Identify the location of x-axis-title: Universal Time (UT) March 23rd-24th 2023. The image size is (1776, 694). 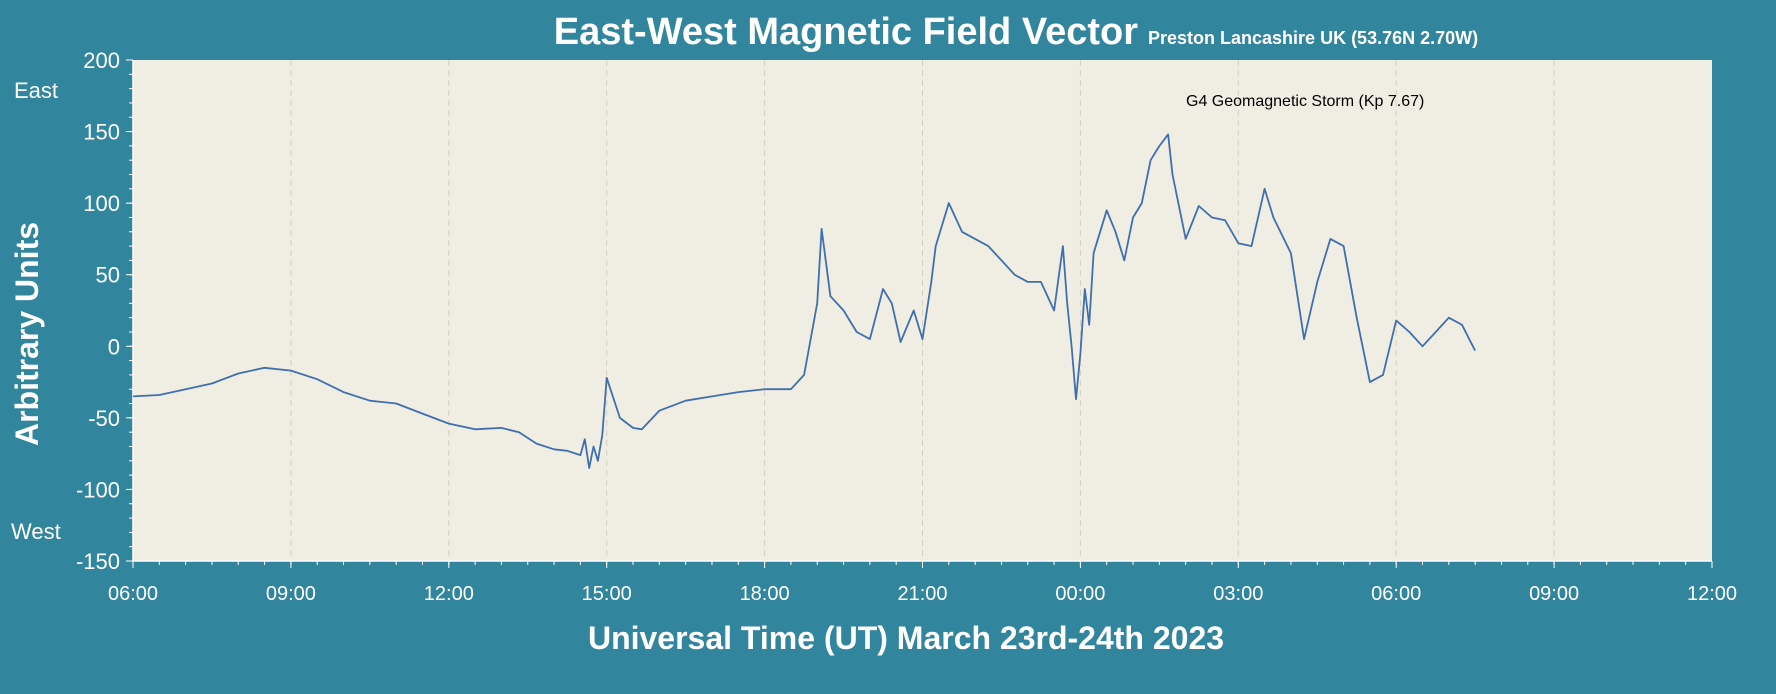
(906, 638).